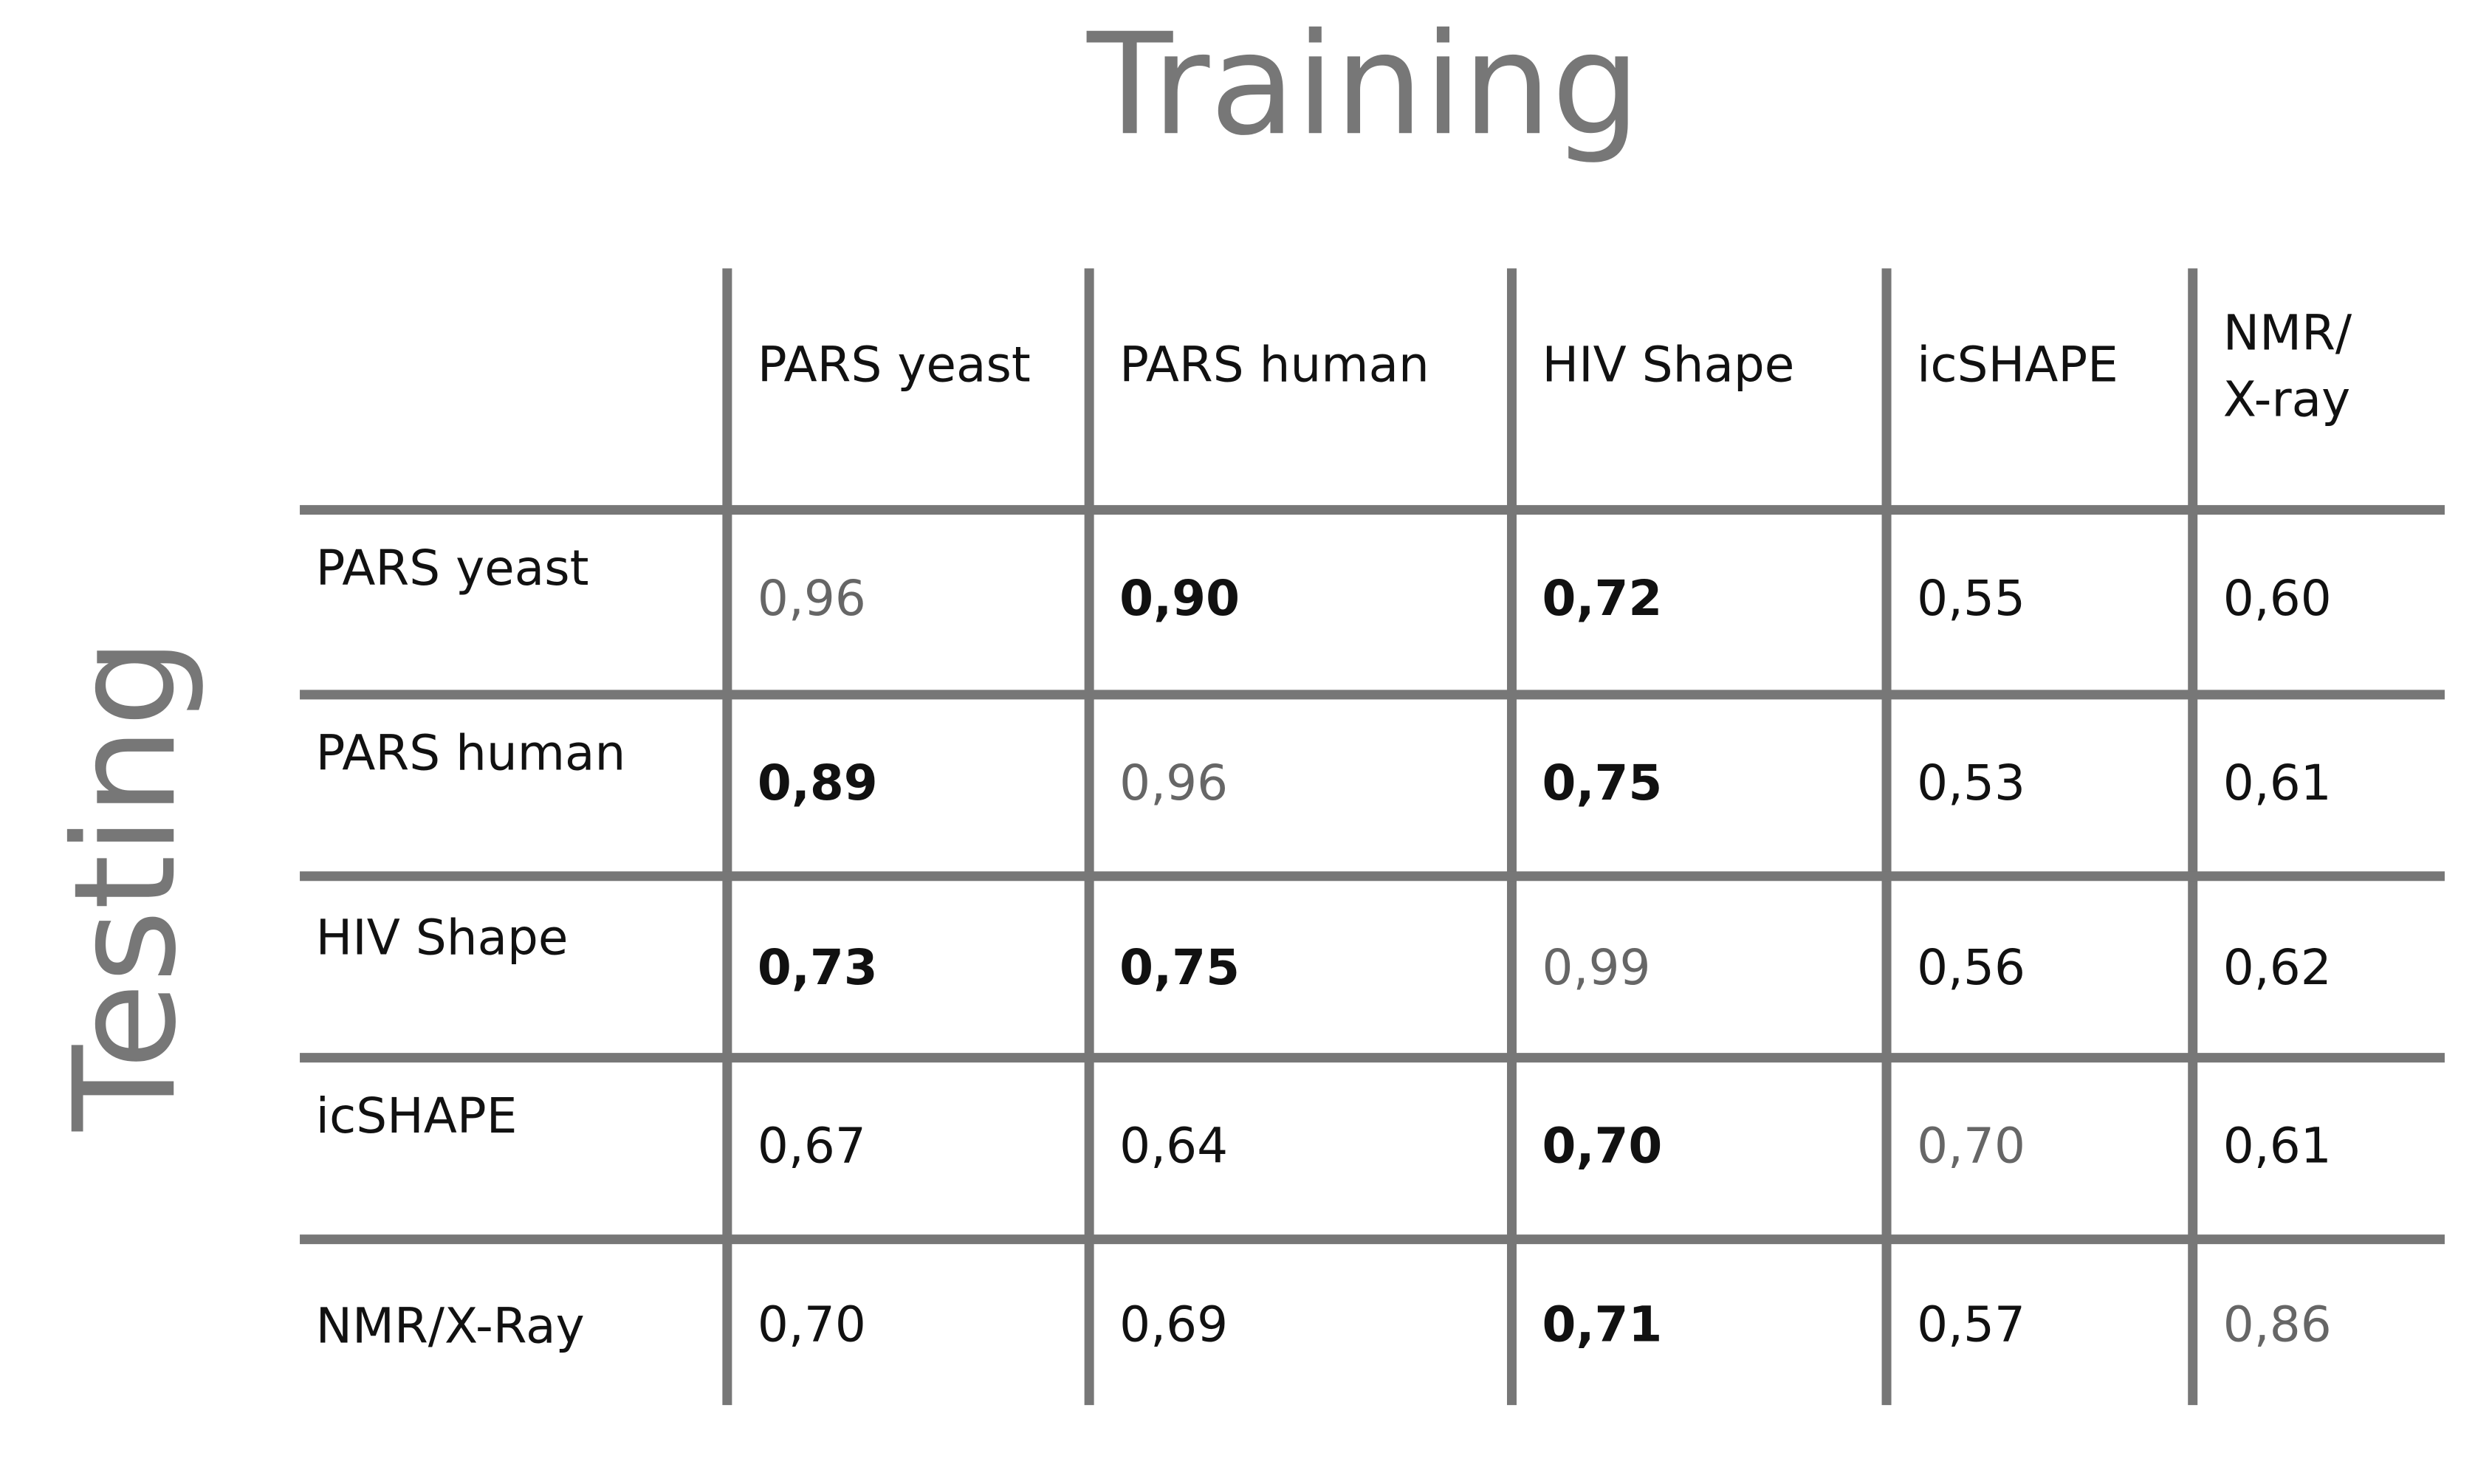 Image resolution: width=2475 pixels, height=1484 pixels. Describe the element at coordinates (818, 967) in the screenshot. I see `cell-value: 0,73` at that location.